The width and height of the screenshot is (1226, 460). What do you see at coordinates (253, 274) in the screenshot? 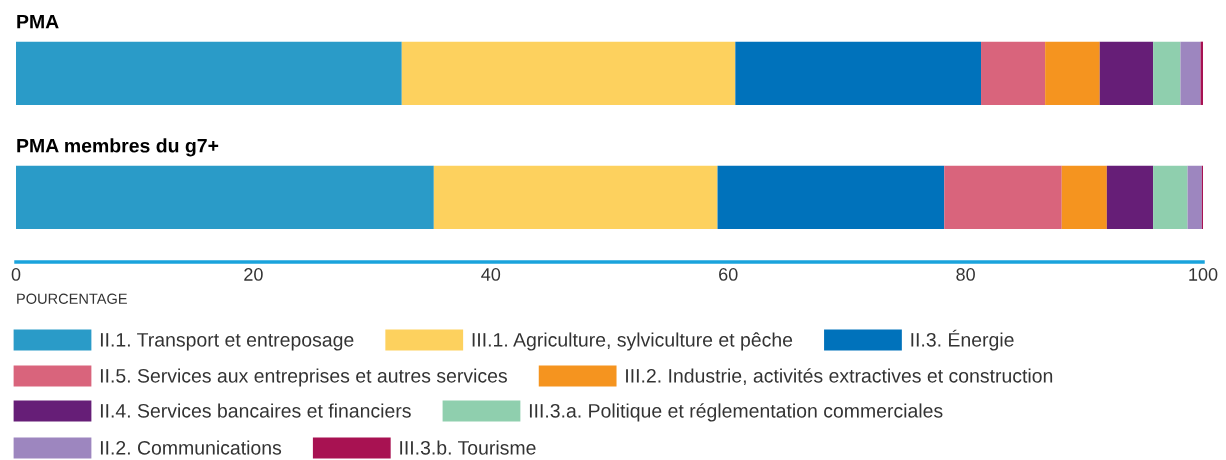
I see `x-tick-label: 20` at bounding box center [253, 274].